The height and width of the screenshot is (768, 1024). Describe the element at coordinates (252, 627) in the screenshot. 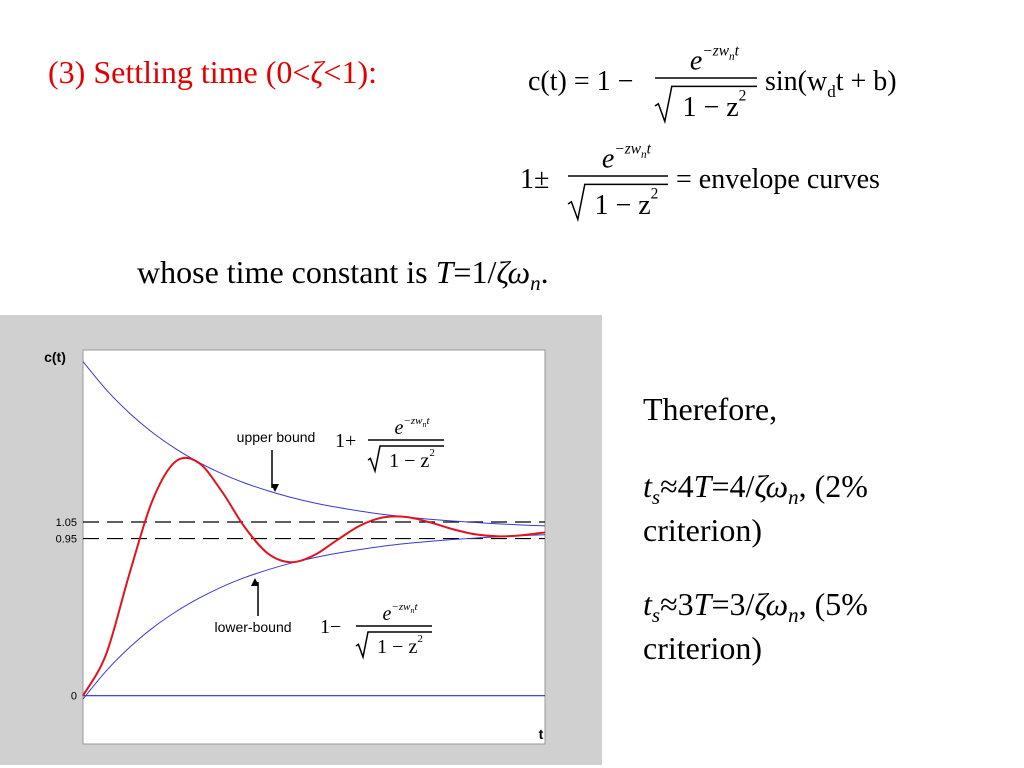

I see `annotation: lower-bound` at that location.